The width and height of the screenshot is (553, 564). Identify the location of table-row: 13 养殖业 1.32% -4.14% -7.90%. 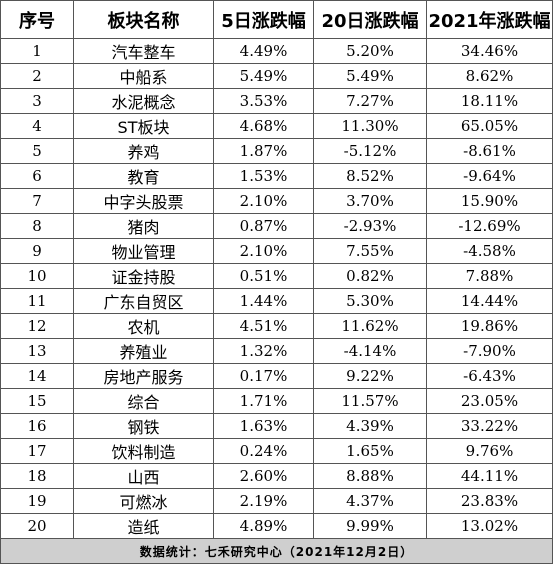
(276, 351).